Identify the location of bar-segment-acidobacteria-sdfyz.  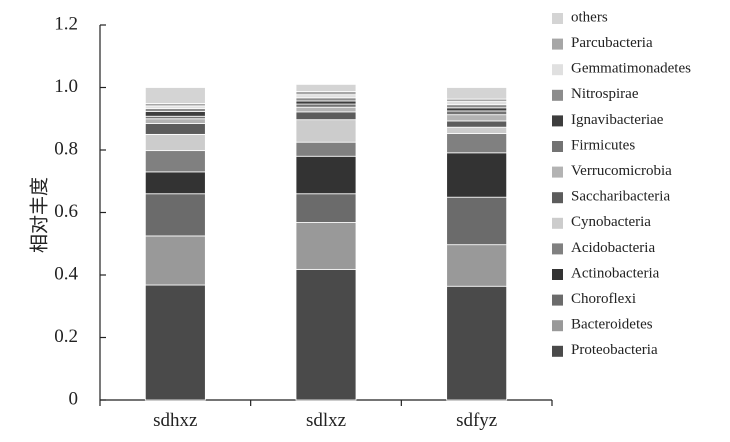
(477, 143).